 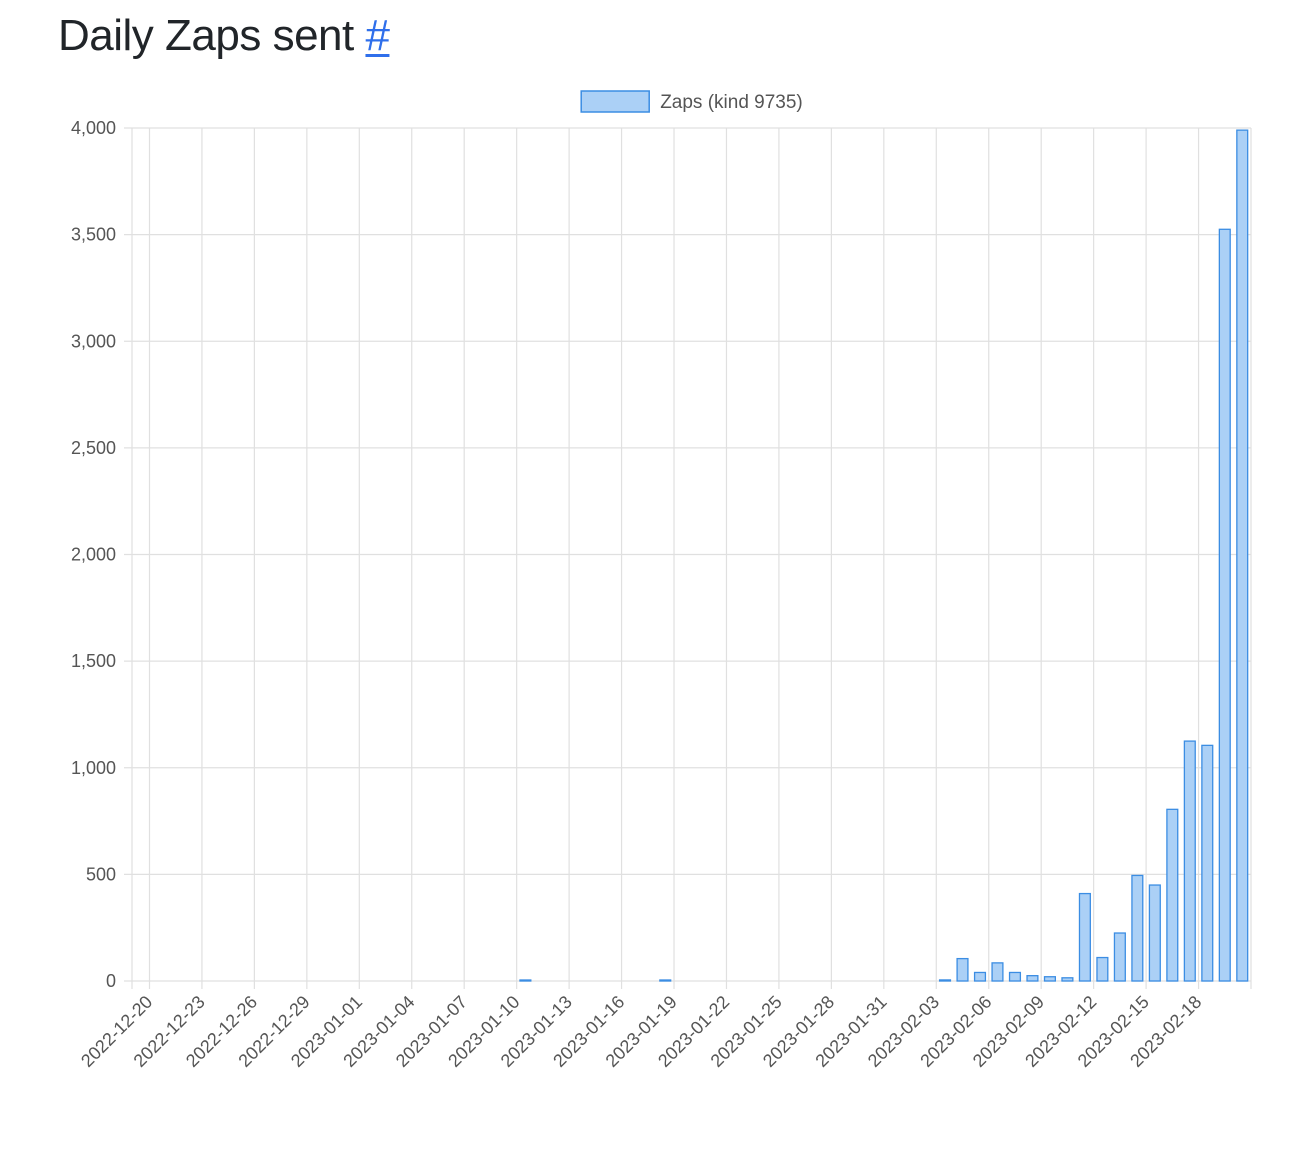 I want to click on y-tick-label: 1,500, so click(x=93, y=661).